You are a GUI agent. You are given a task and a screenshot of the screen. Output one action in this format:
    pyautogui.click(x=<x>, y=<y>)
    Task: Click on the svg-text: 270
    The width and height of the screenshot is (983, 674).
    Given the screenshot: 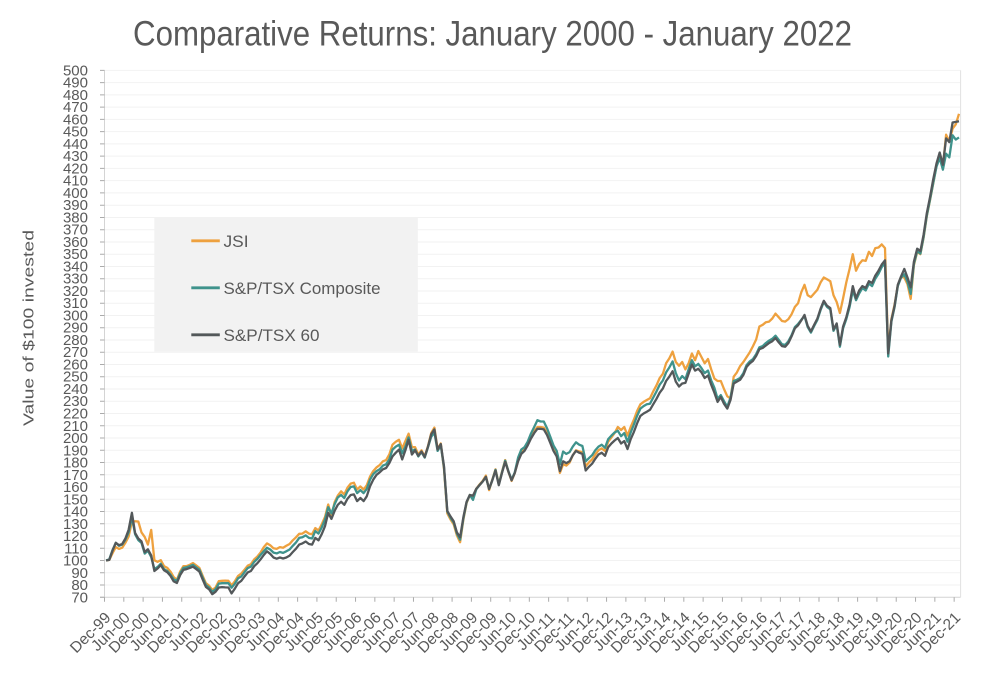 What is the action you would take?
    pyautogui.click(x=75, y=352)
    